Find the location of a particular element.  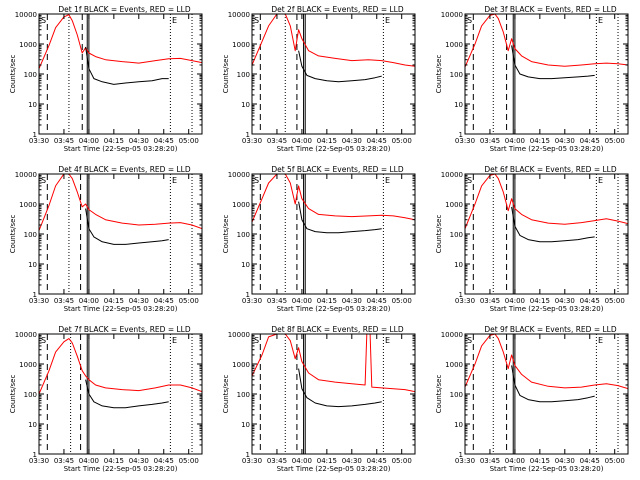

panel-title: Det 1f BLACK = Events, RED = LLD is located at coordinates (124, 9).